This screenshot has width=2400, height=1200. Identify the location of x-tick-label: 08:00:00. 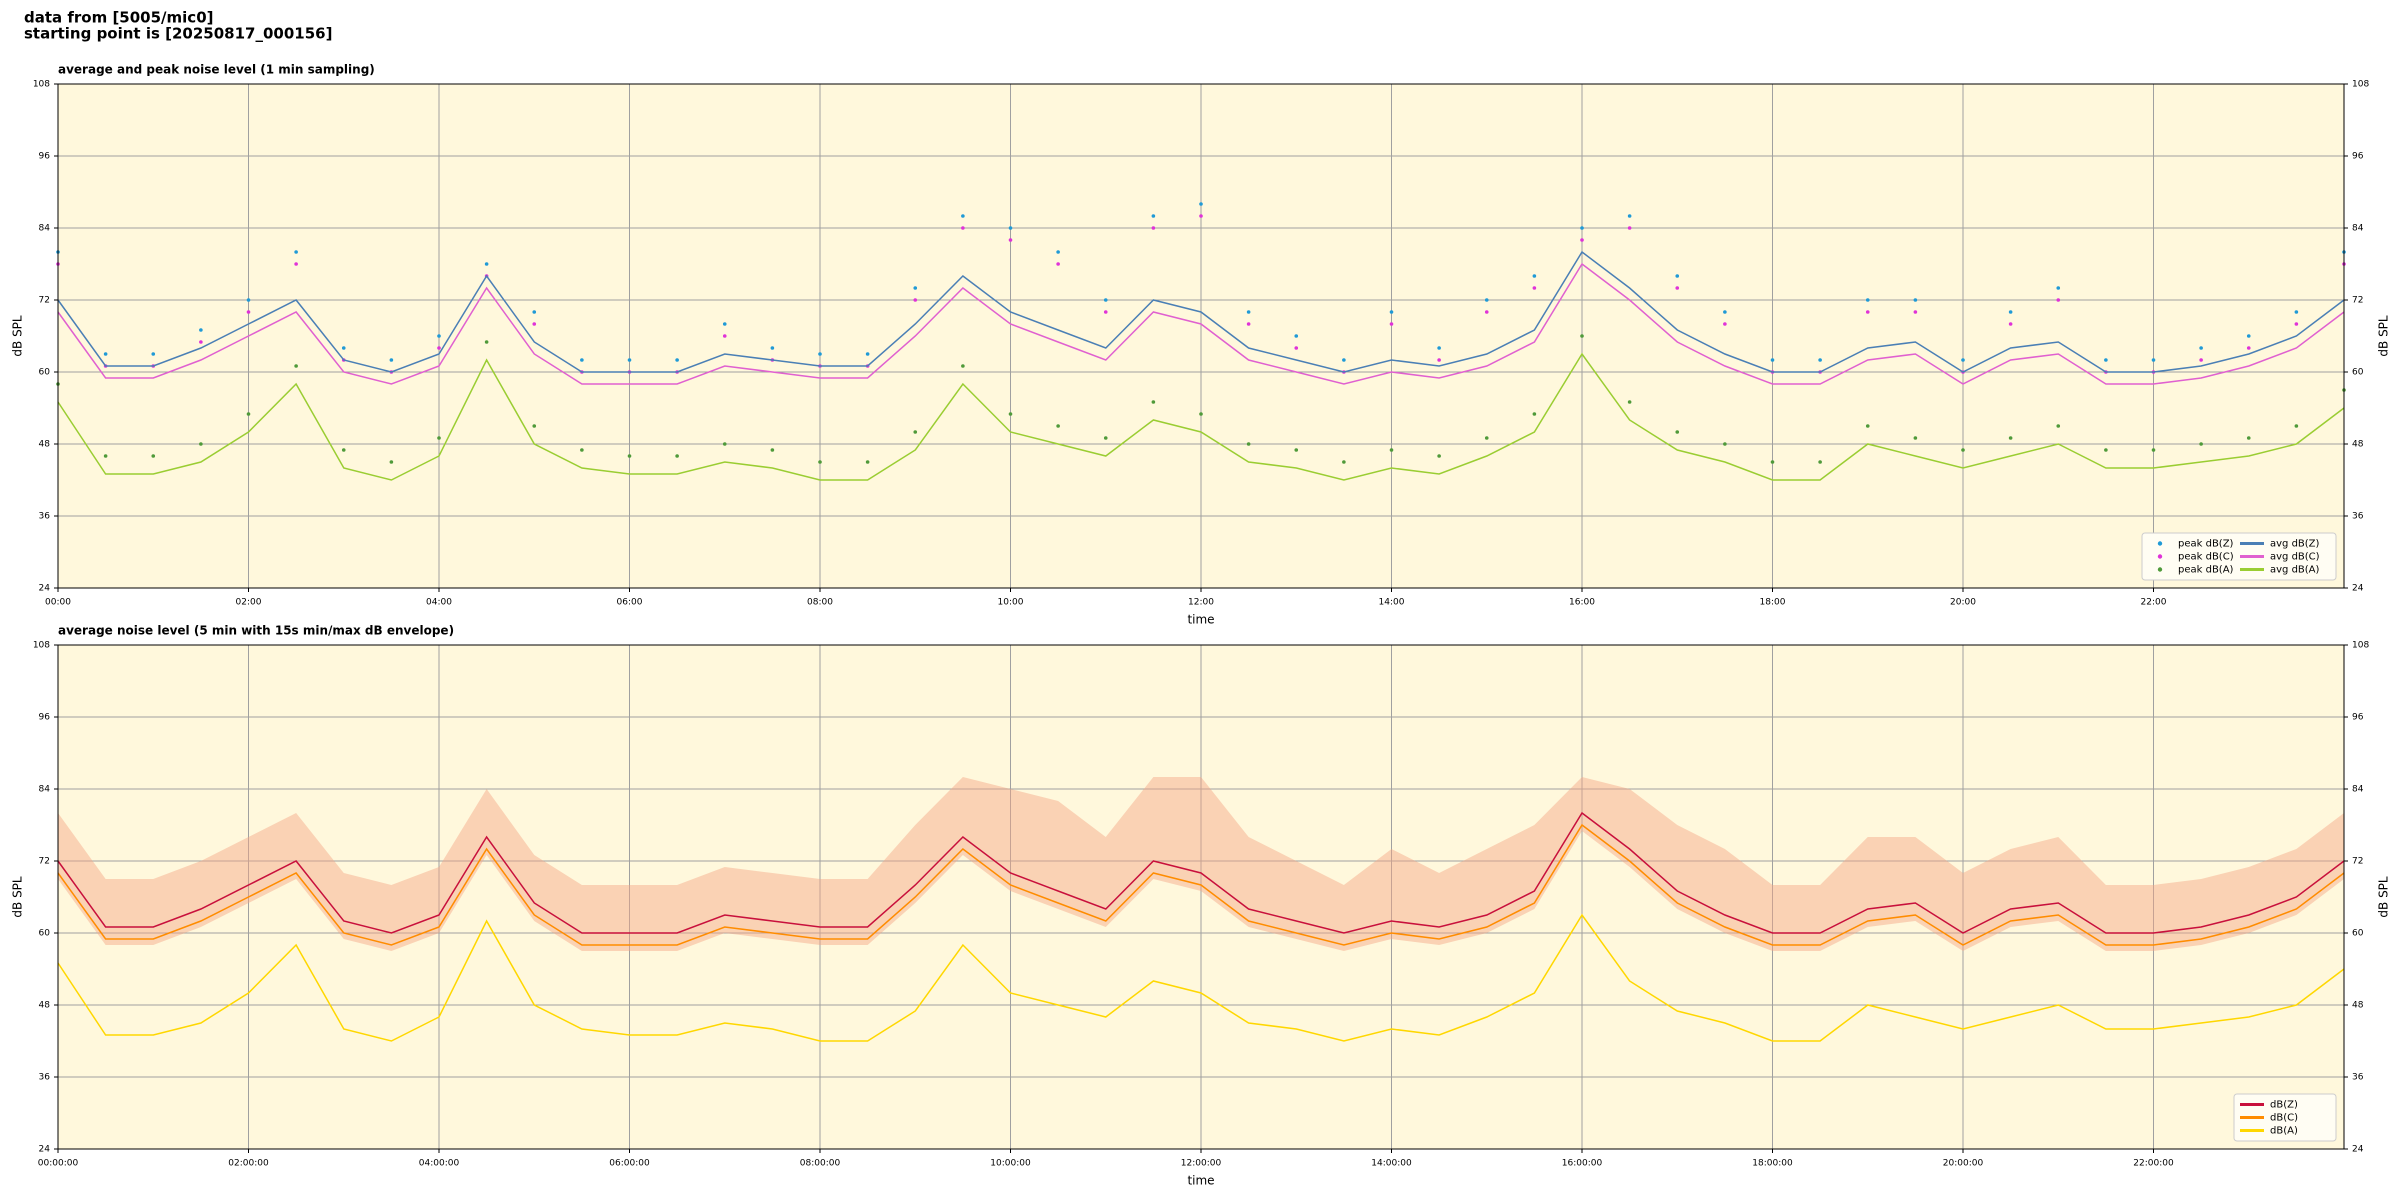
(820, 1164).